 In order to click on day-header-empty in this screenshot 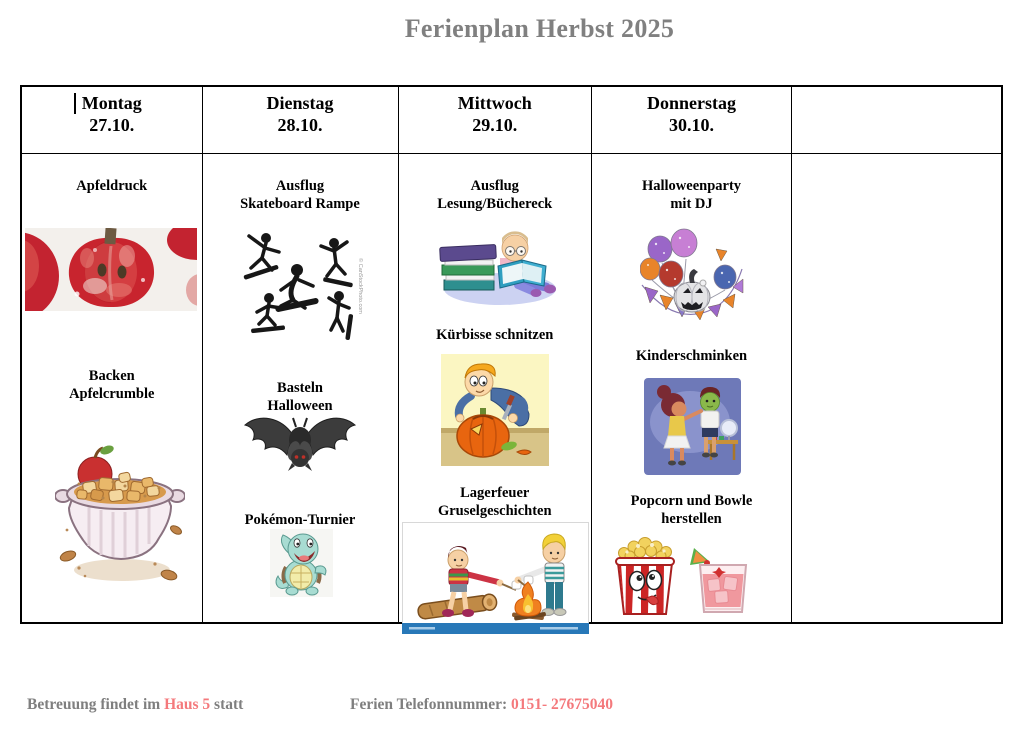, I will do `click(896, 120)`.